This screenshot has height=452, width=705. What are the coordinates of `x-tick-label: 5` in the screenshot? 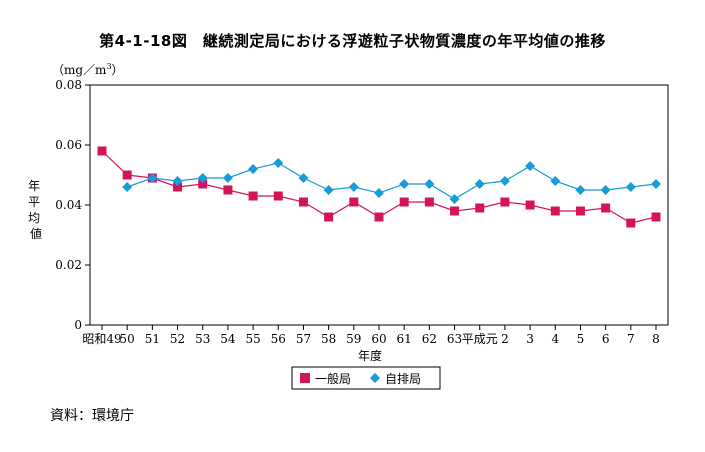 It's located at (581, 339).